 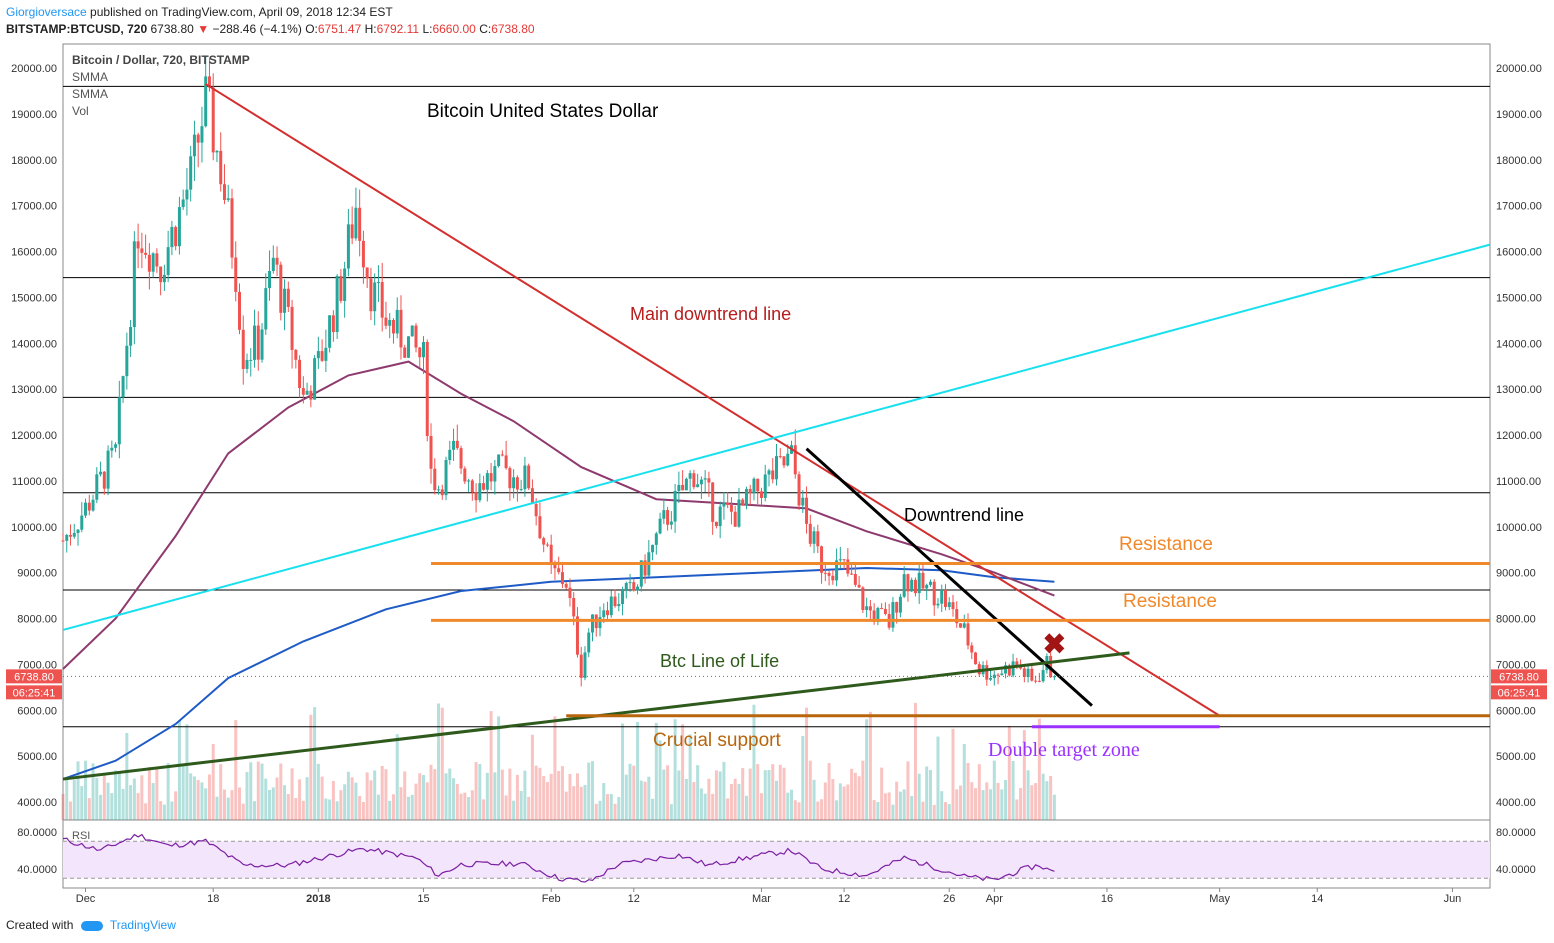 I want to click on high-value: 6792.11, so click(x=398, y=29).